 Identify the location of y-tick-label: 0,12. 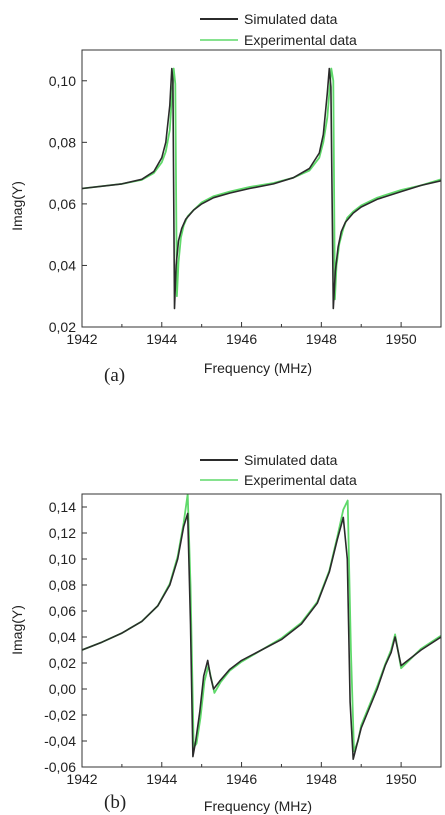
(62, 533).